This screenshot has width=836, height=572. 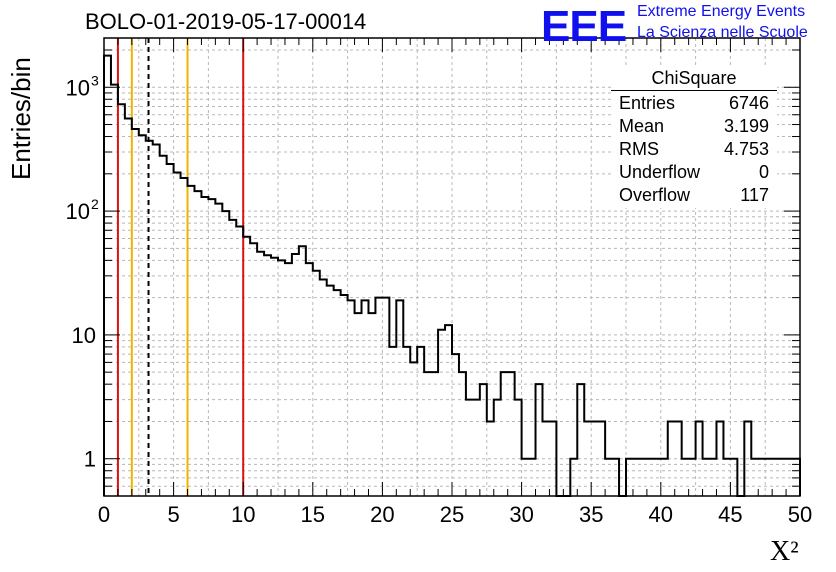 I want to click on stats-value: 3.199, so click(x=746, y=126).